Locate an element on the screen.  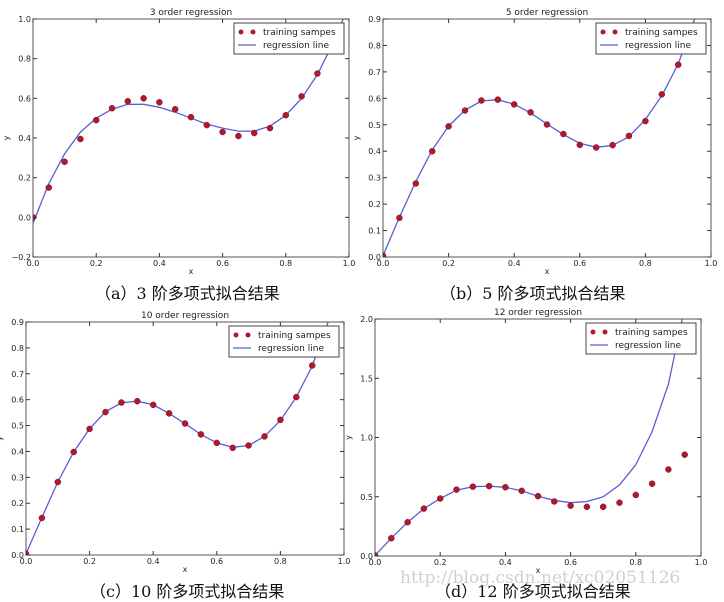
chart-title: 5 order regression is located at coordinates (547, 13).